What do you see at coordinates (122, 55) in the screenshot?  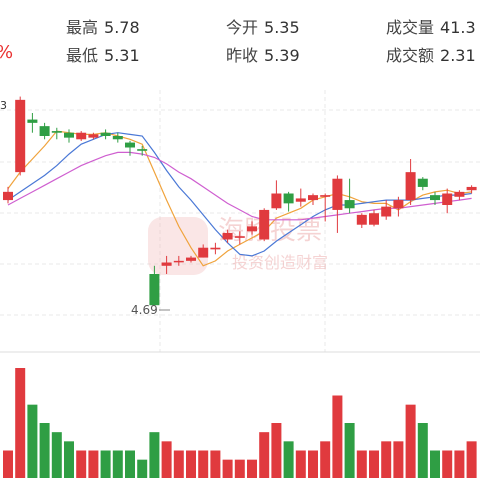 I see `low-value: 5.31` at bounding box center [122, 55].